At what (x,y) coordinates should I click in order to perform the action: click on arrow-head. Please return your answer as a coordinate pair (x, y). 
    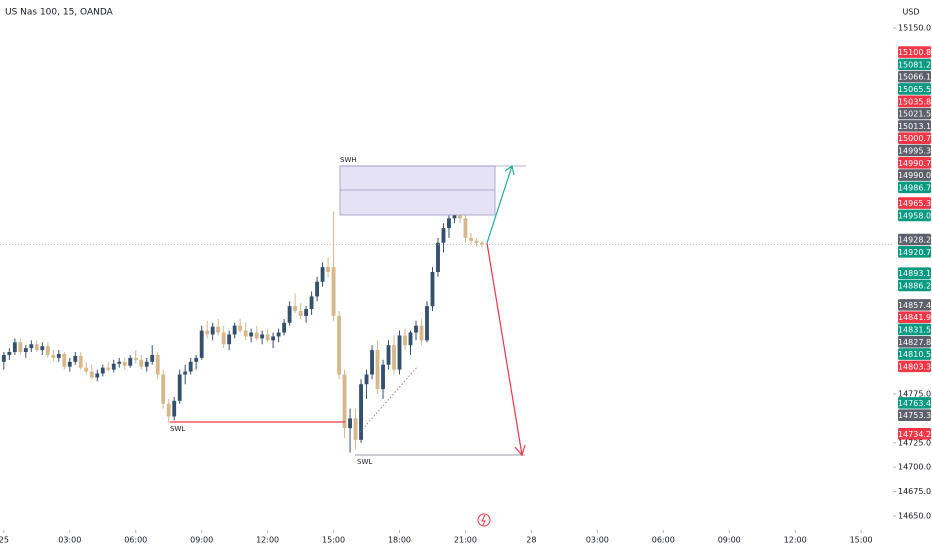
    Looking at the image, I should click on (520, 450).